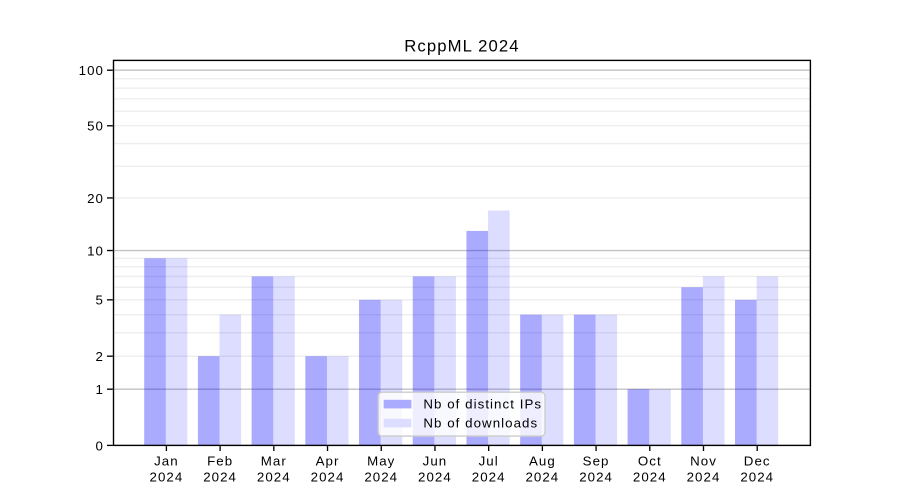 The height and width of the screenshot is (500, 900). I want to click on svg-text: May, so click(381, 461).